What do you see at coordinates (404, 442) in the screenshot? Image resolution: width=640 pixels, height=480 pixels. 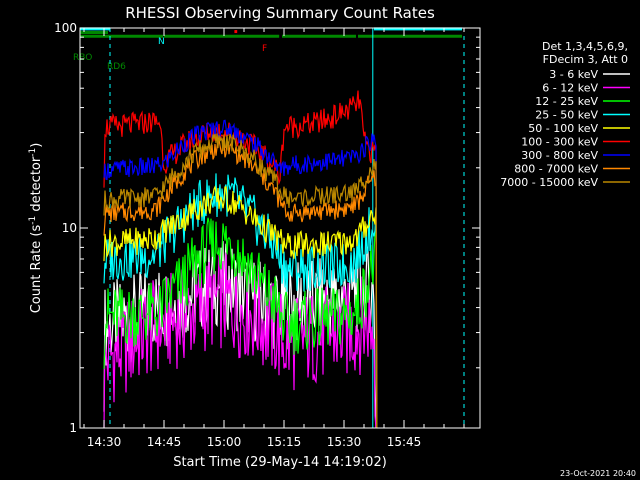 I see `x-tick-label: 15:45` at bounding box center [404, 442].